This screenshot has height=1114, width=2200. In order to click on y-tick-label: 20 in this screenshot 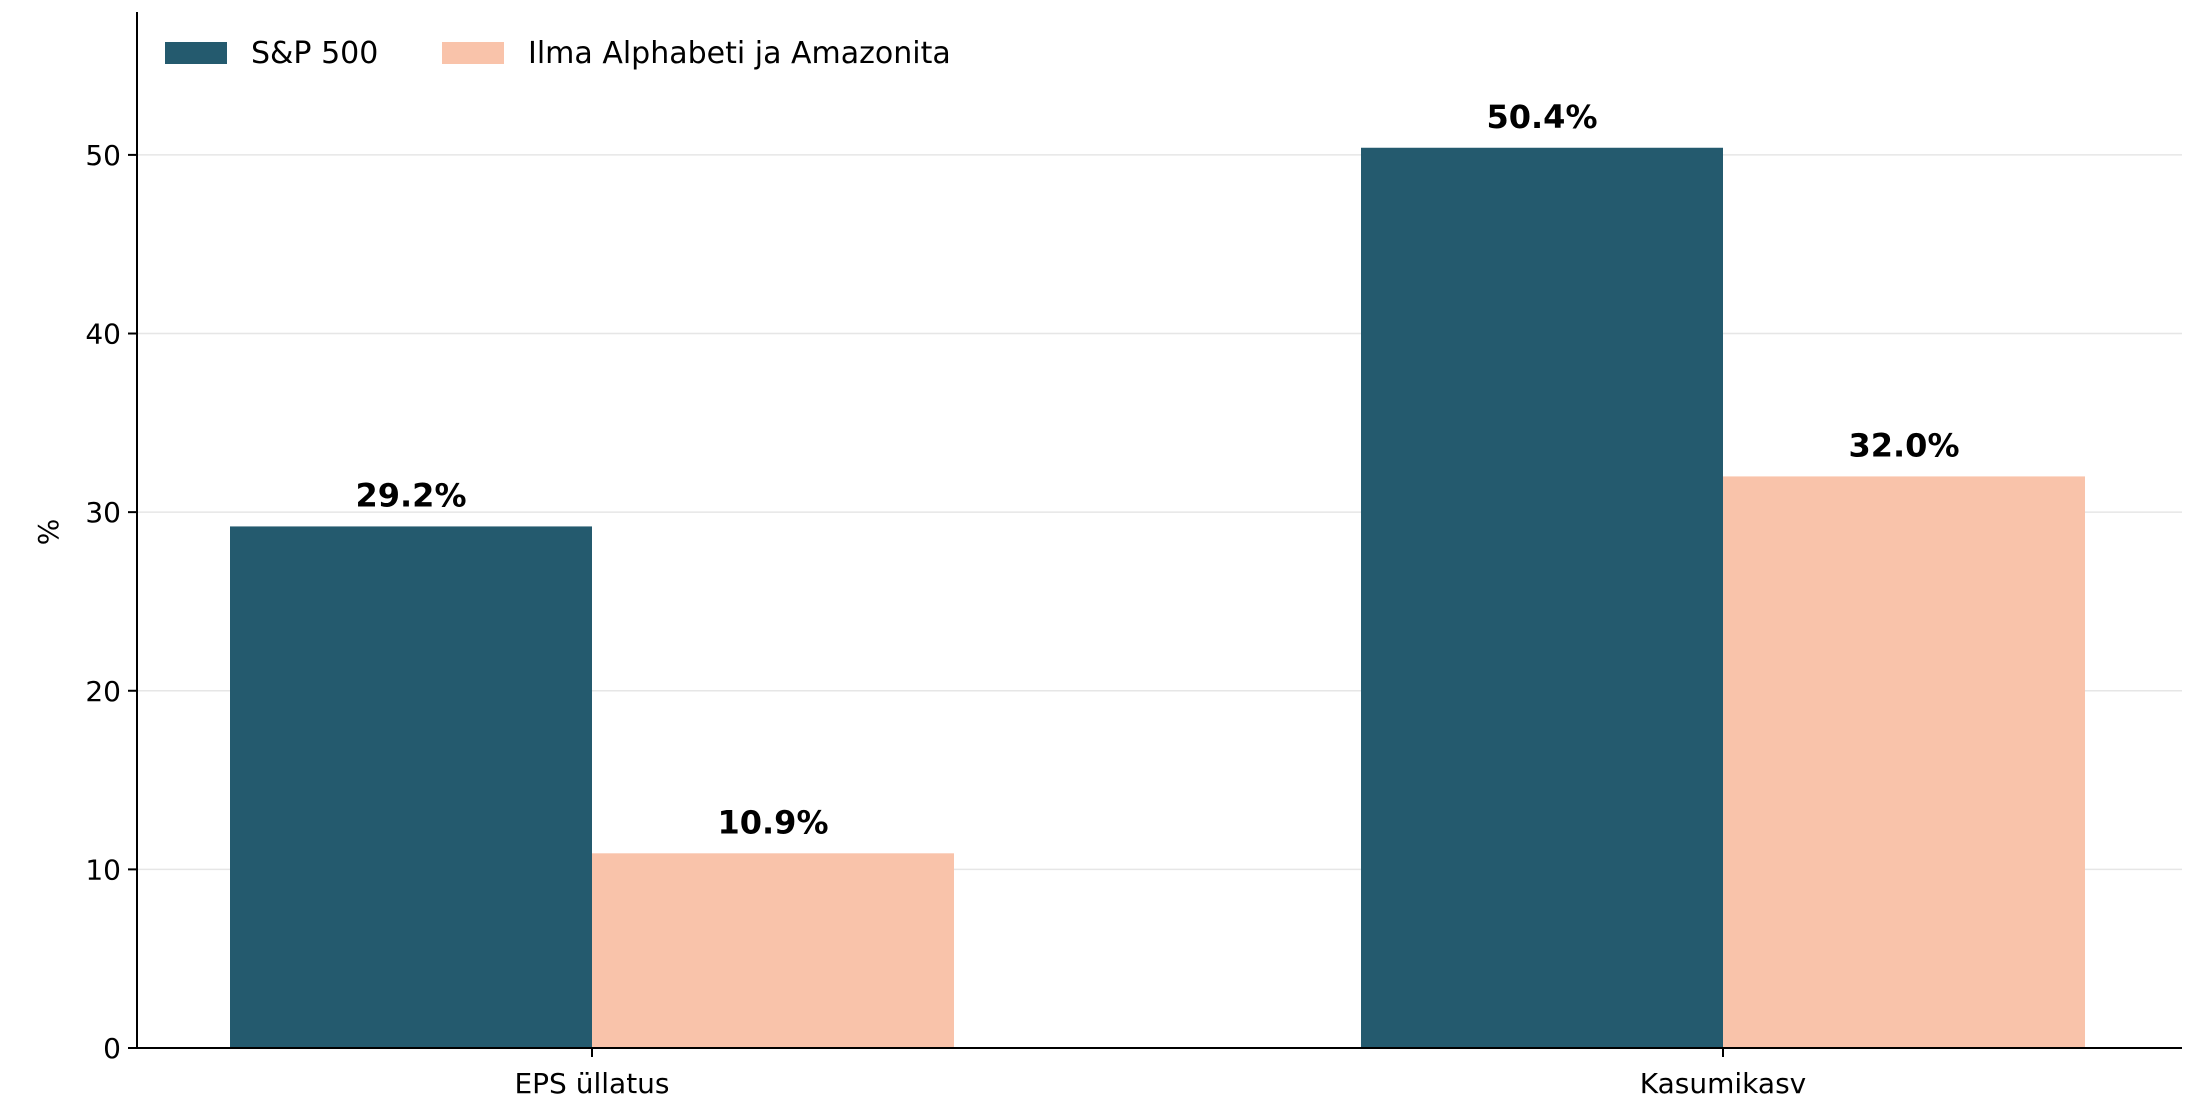, I will do `click(103, 691)`.